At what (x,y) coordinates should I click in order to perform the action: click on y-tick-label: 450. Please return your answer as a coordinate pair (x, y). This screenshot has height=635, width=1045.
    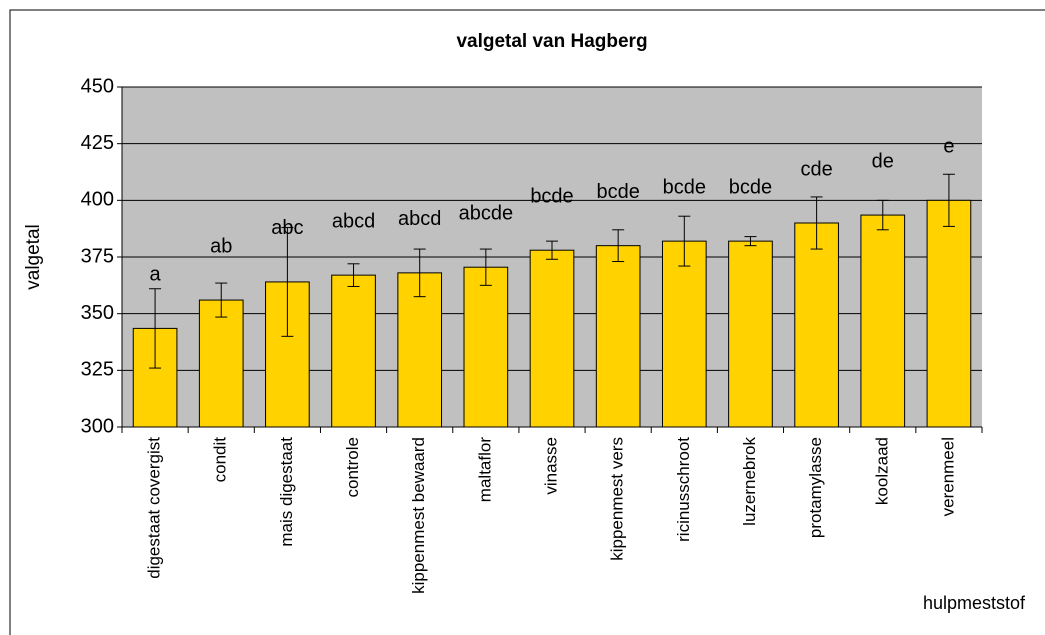
    Looking at the image, I should click on (97, 86).